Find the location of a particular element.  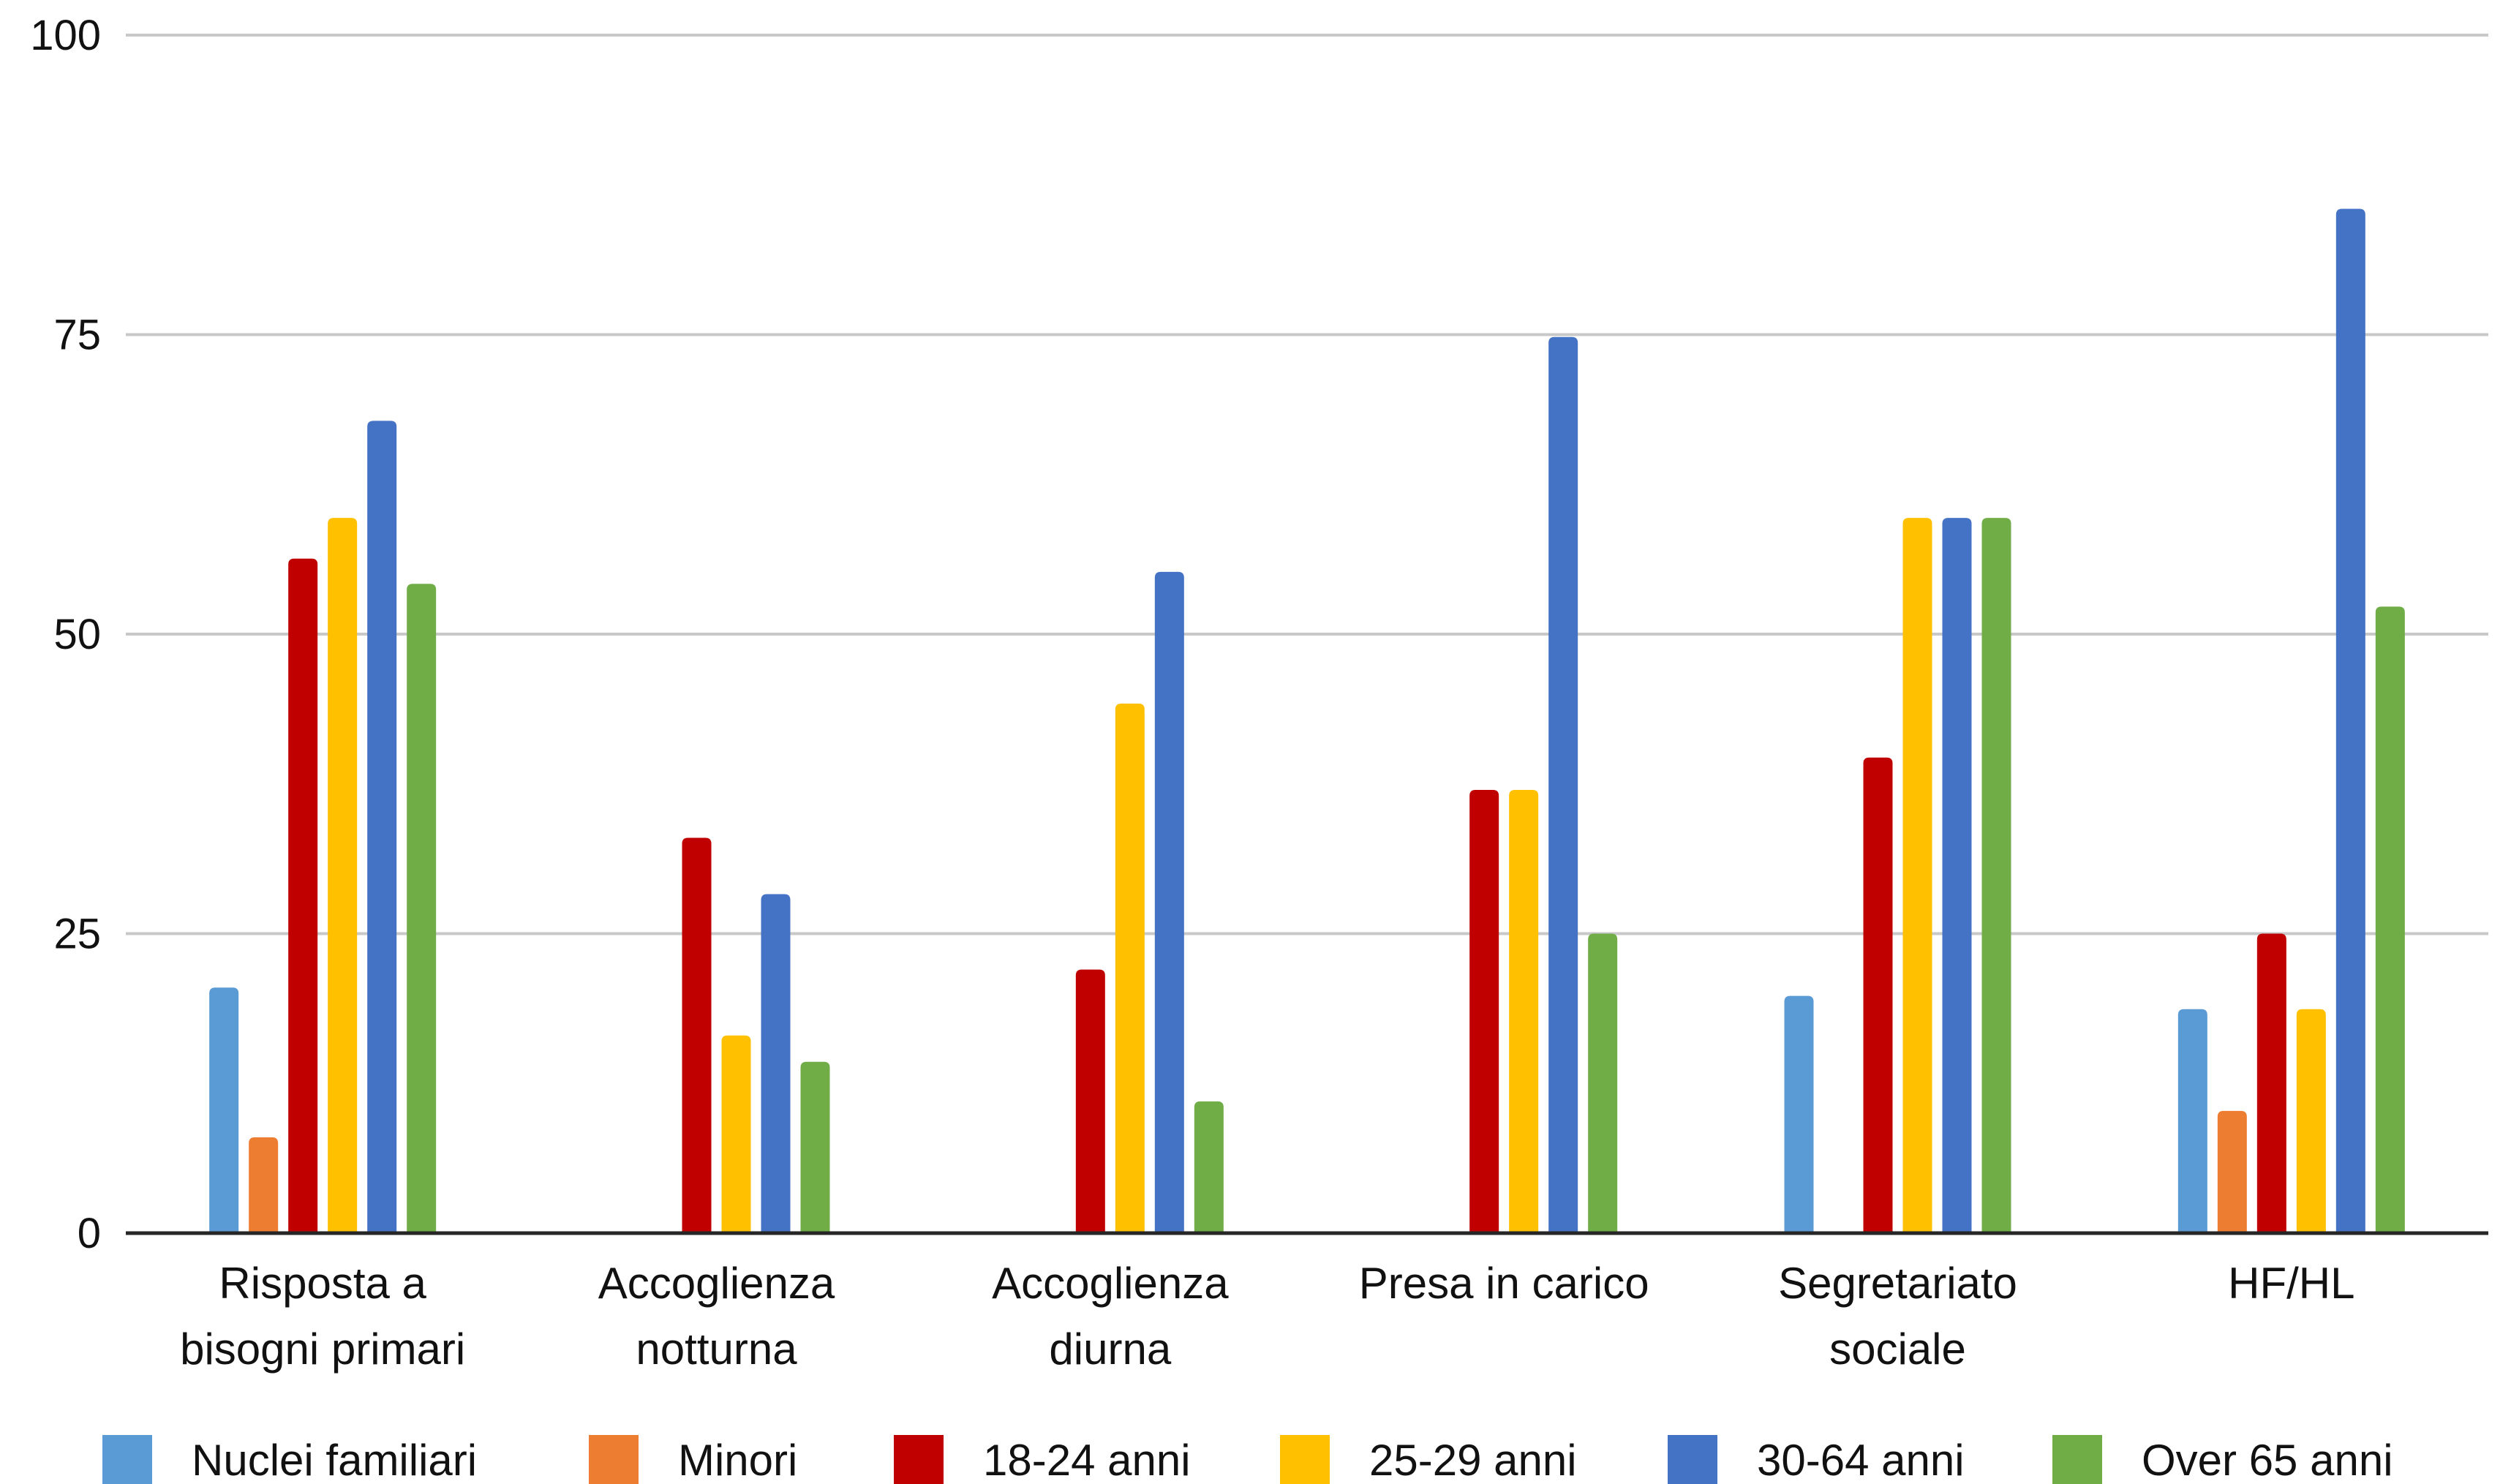

x-category-label: Presa in carico is located at coordinates (1504, 1283).